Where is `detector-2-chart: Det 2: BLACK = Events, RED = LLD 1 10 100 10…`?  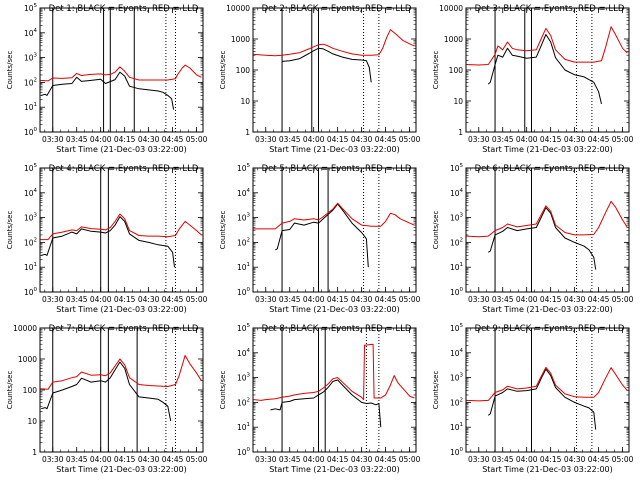
detector-2-chart: Det 2: BLACK = Events, RED = LLD 1 10 100 10… is located at coordinates (320, 79).